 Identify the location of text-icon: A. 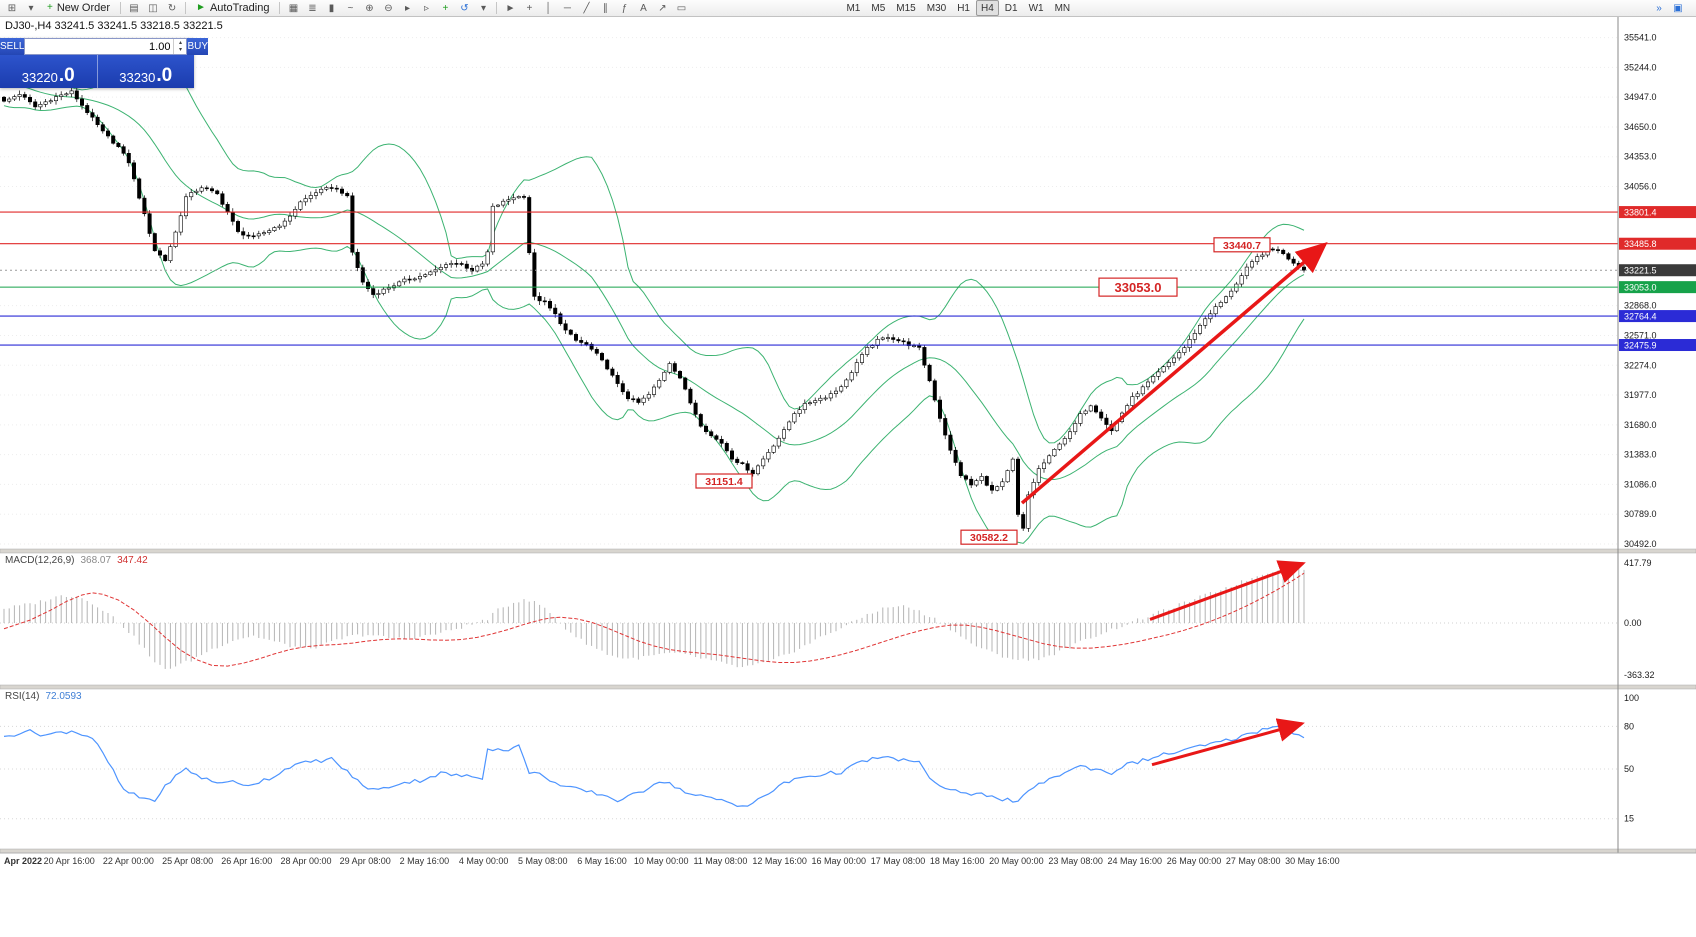
(643, 8).